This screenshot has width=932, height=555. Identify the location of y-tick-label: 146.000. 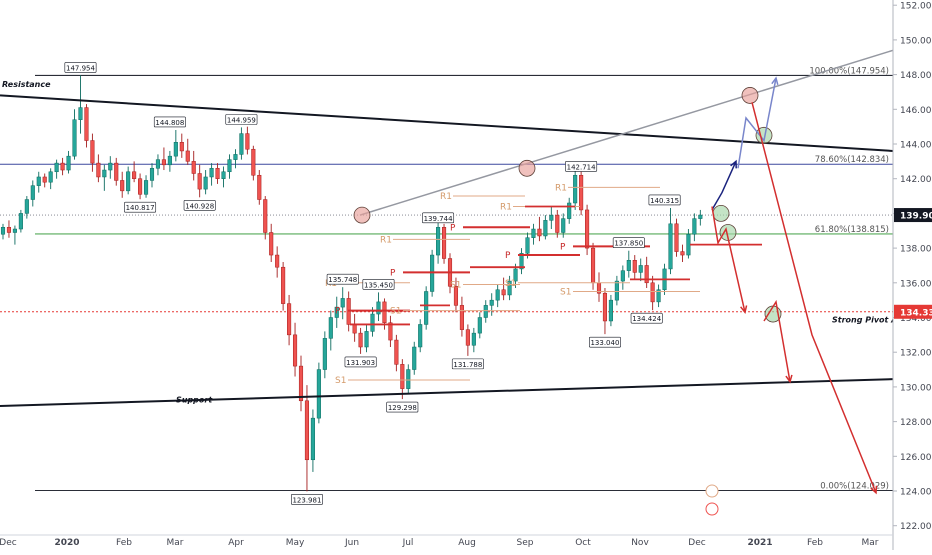
(916, 111).